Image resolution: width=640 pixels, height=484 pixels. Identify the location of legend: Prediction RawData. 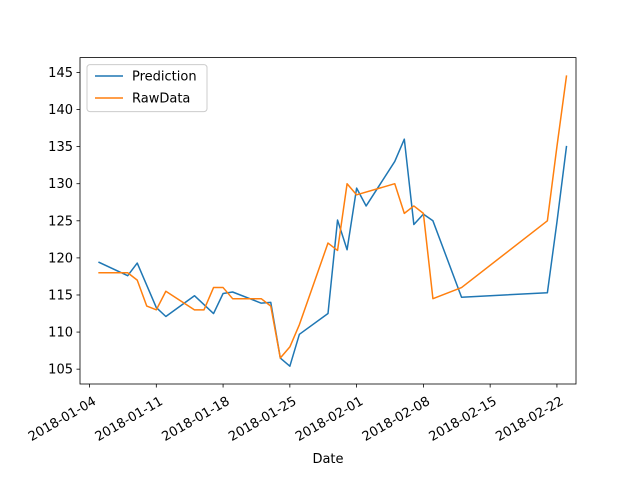
(147, 88).